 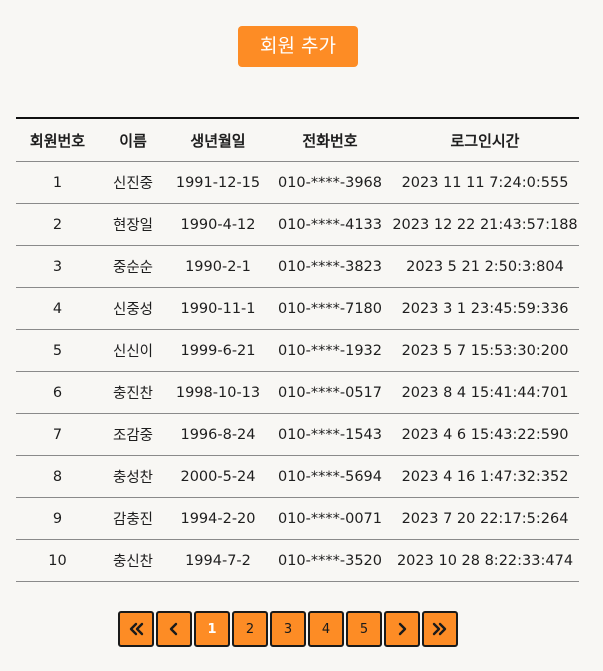 What do you see at coordinates (330, 392) in the screenshot?
I see `cell-phone: 010-****-0517` at bounding box center [330, 392].